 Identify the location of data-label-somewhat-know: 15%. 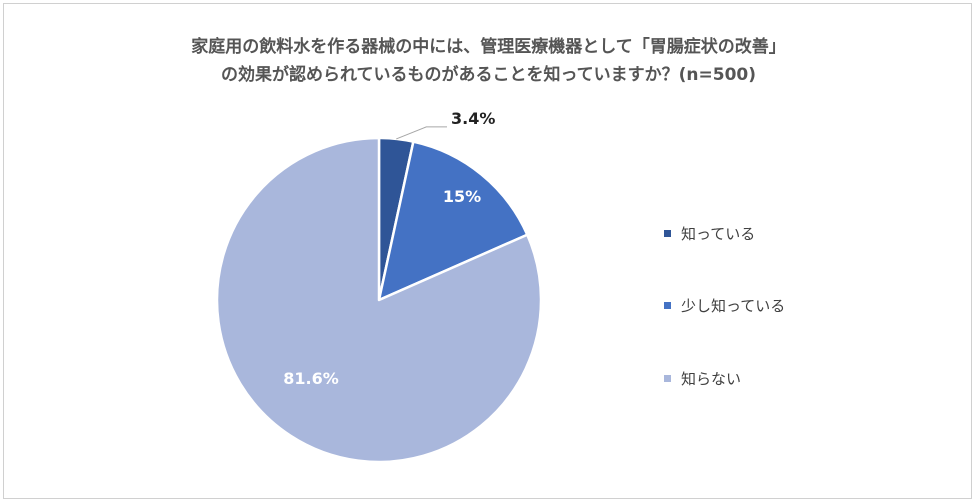
(462, 196).